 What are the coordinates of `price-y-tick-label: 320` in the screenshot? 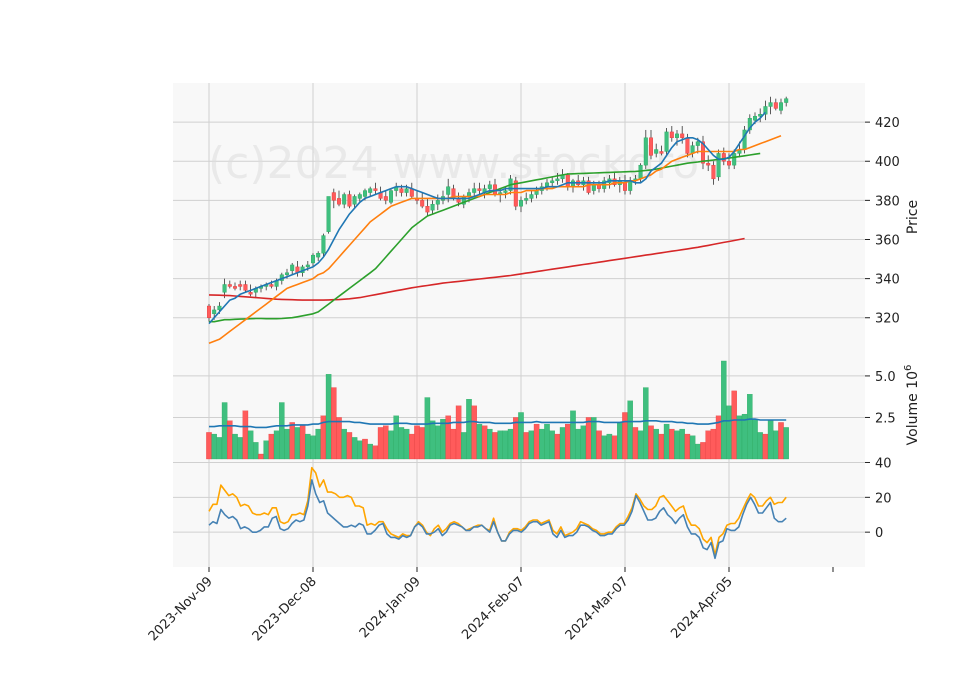 It's located at (887, 319).